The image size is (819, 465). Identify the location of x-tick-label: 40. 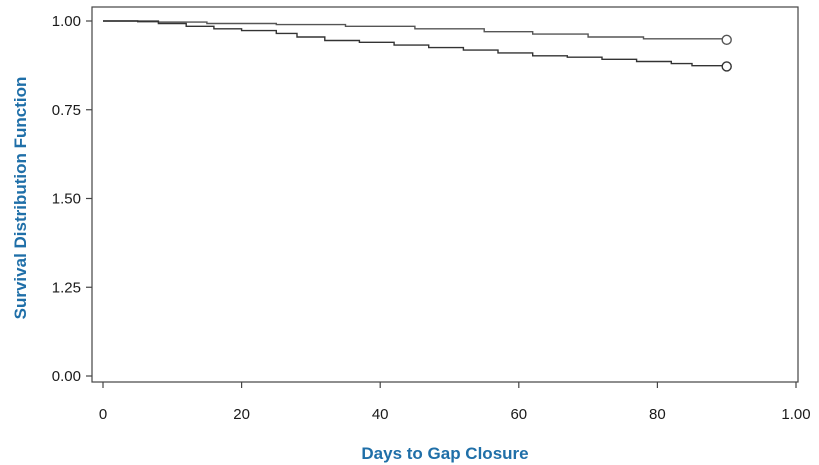
(380, 414).